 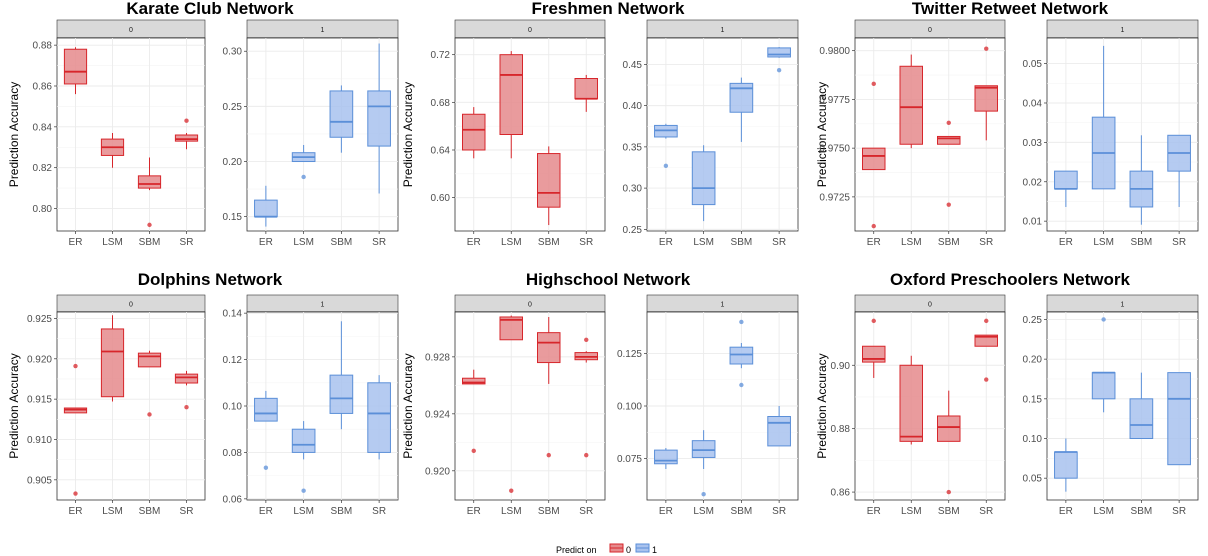 I want to click on y-tick-label: 0.9775, so click(x=834, y=100).